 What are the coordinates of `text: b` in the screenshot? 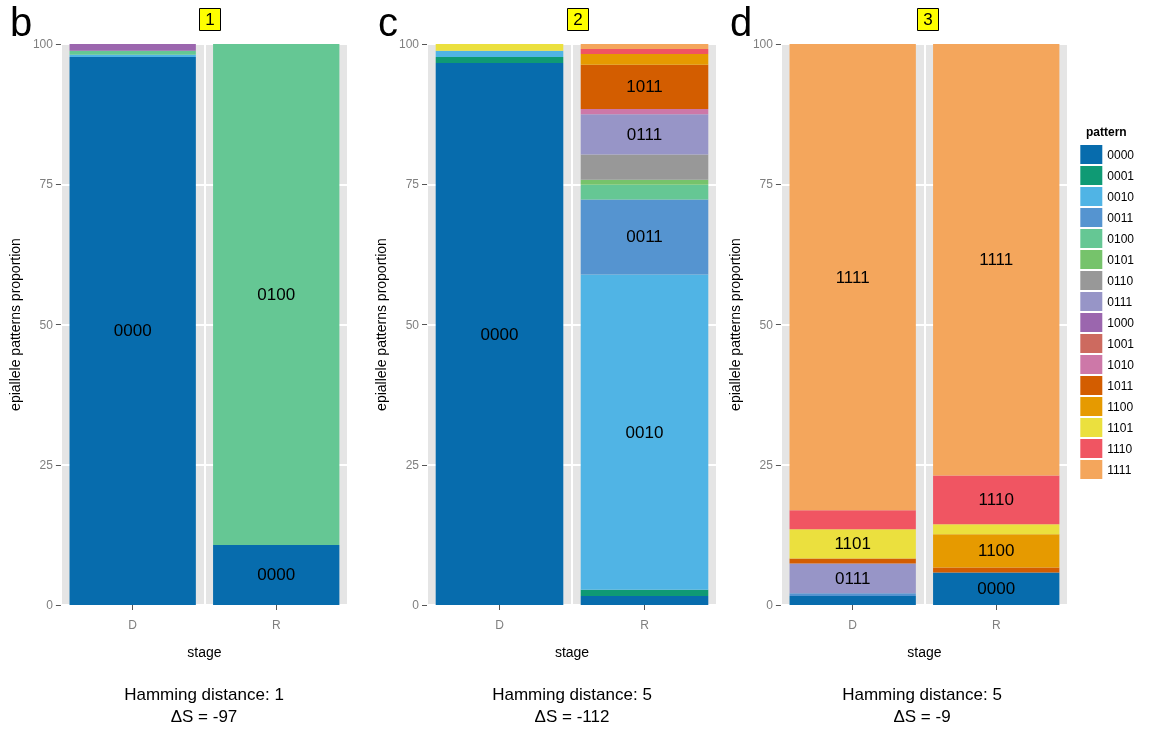 It's located at (21, 22).